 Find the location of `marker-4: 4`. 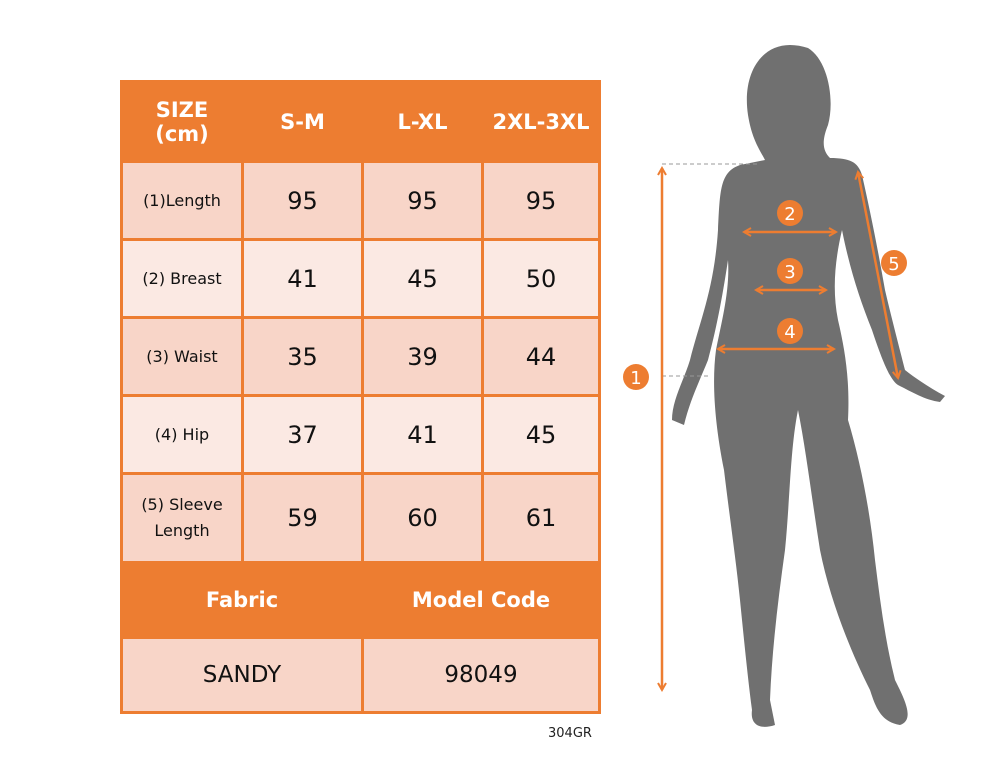

marker-4: 4 is located at coordinates (790, 331).